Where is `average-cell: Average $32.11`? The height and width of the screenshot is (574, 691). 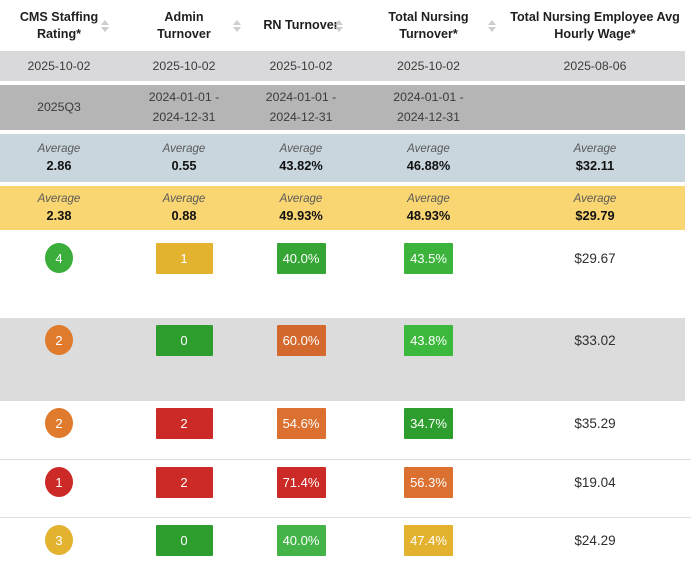 average-cell: Average $32.11 is located at coordinates (595, 158).